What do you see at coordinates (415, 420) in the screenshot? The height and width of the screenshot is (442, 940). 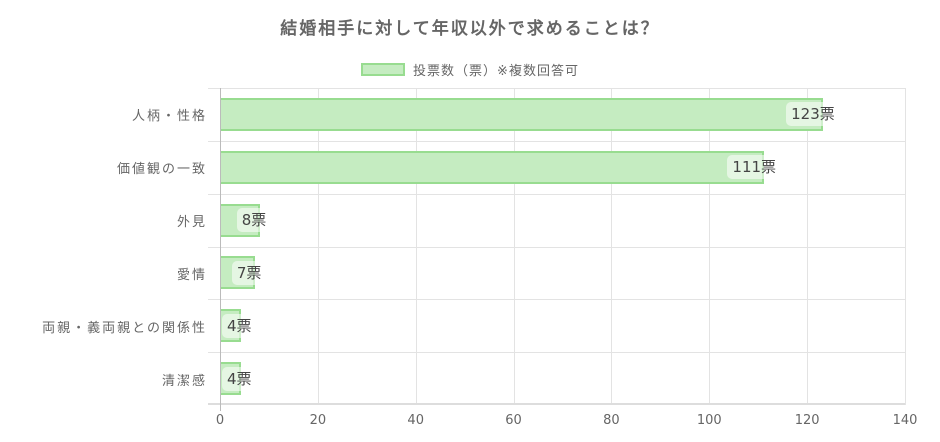 I see `x-tick-label: 40` at bounding box center [415, 420].